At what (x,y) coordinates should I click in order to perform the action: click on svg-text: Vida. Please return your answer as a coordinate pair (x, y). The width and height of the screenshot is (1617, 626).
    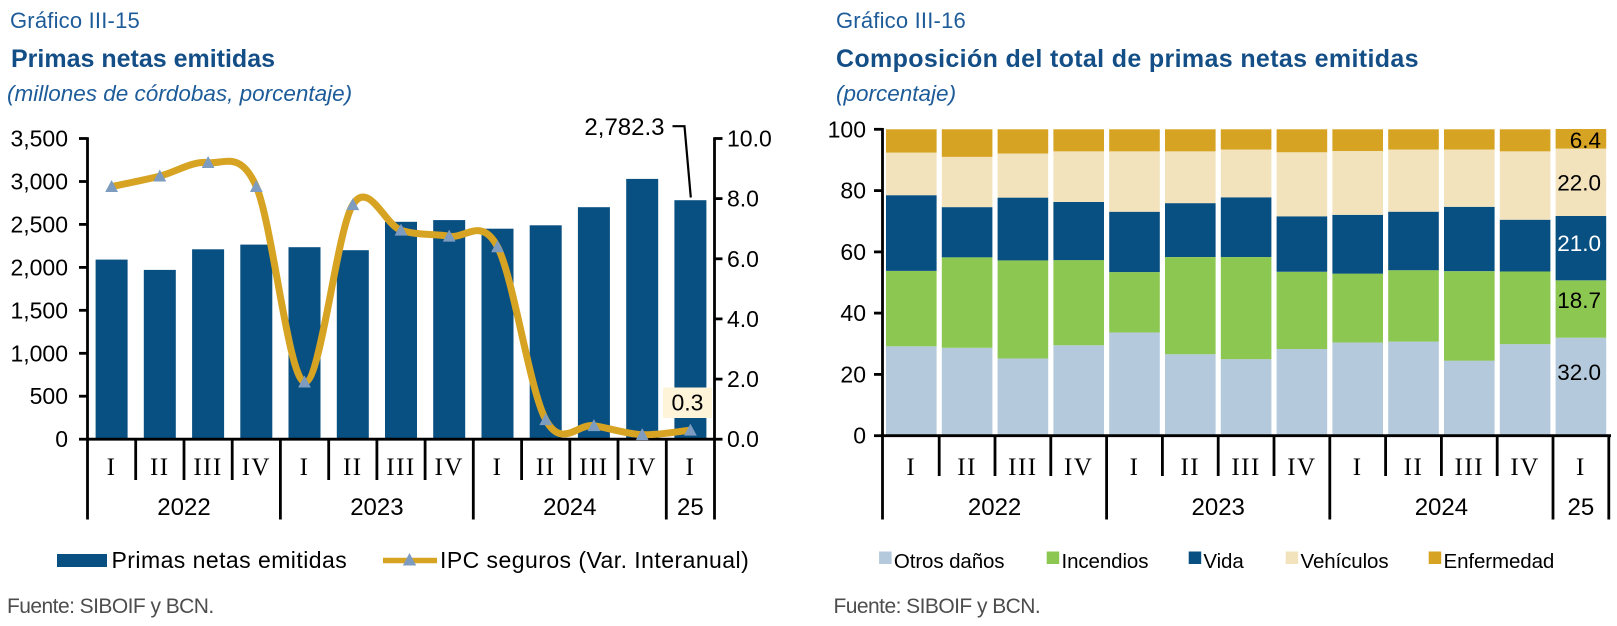
    Looking at the image, I should click on (1223, 561).